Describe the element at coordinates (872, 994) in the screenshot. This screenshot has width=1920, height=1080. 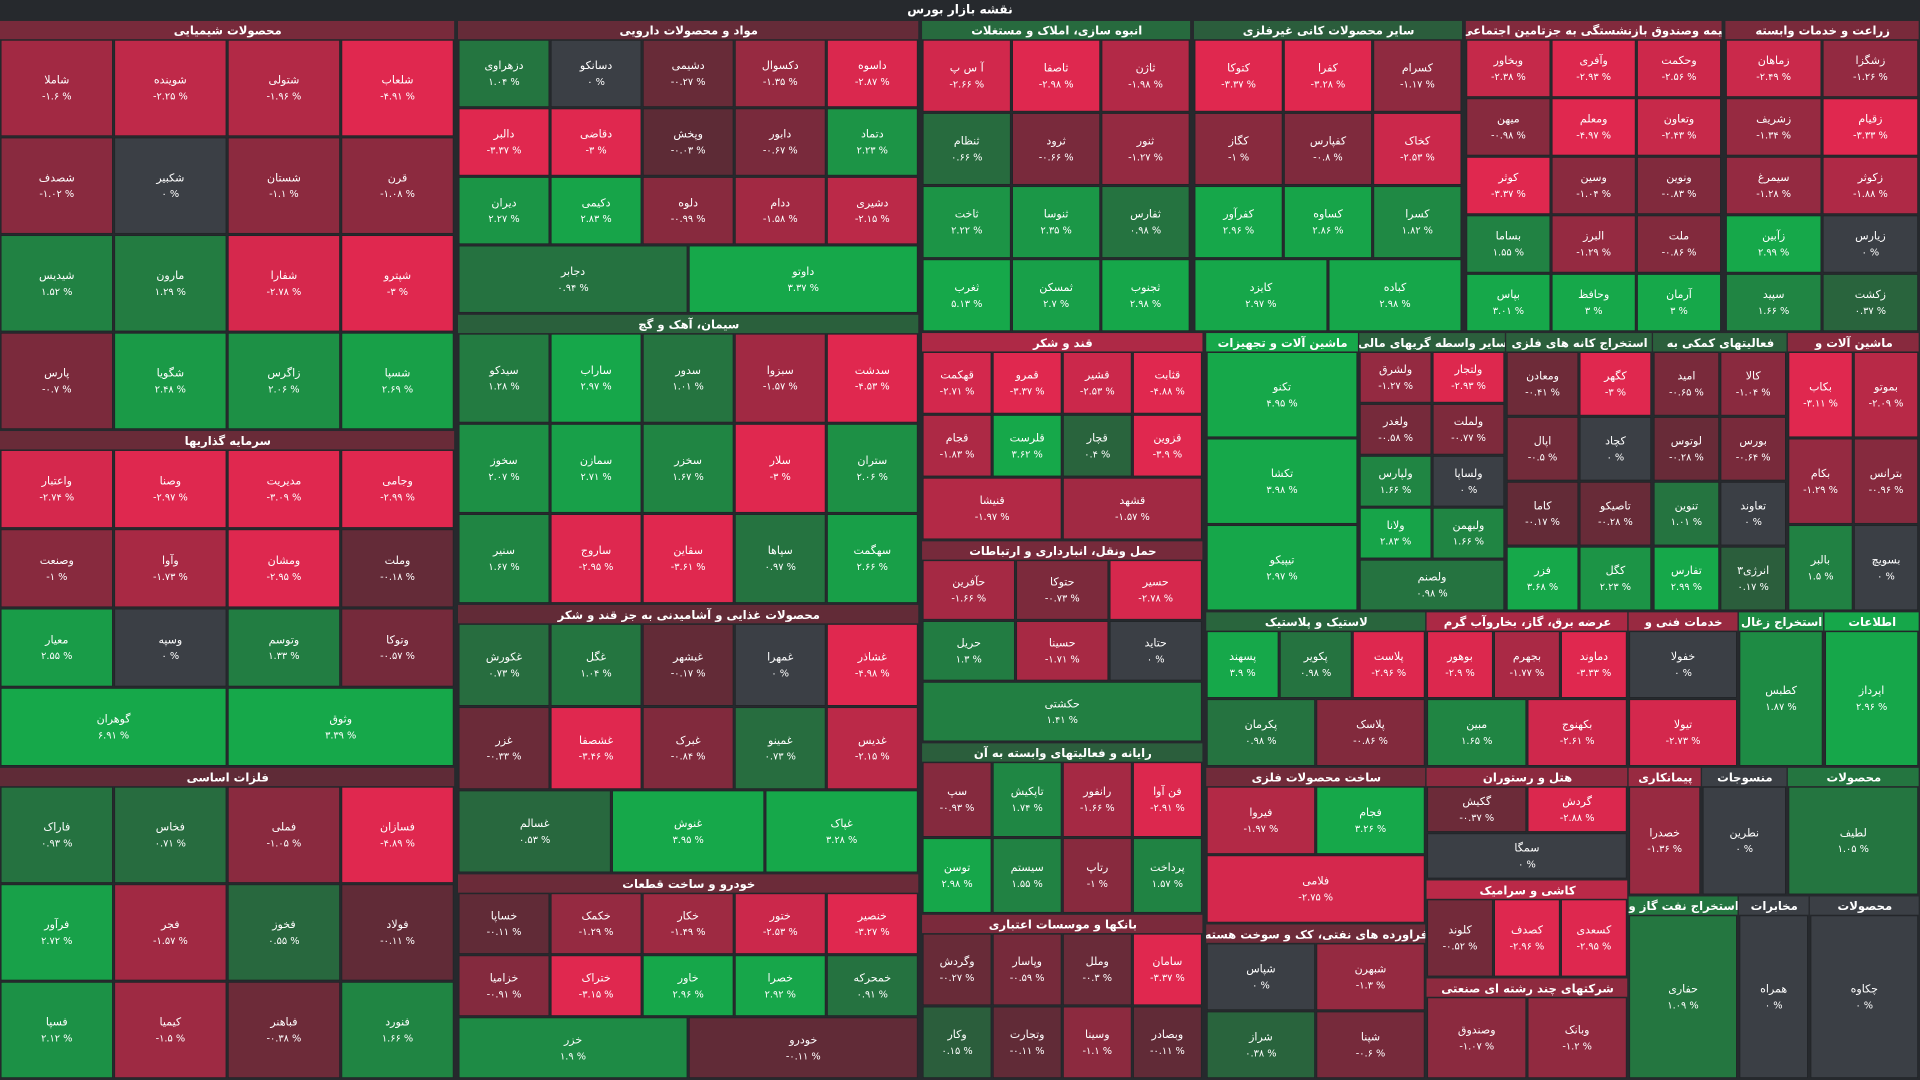
I see `tile-value: ۰.۹۱ %` at that location.